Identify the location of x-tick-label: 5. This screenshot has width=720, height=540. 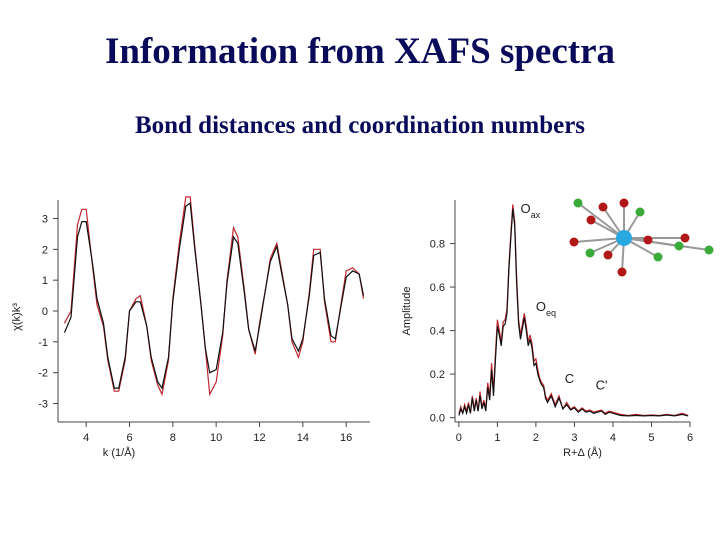
(651, 438).